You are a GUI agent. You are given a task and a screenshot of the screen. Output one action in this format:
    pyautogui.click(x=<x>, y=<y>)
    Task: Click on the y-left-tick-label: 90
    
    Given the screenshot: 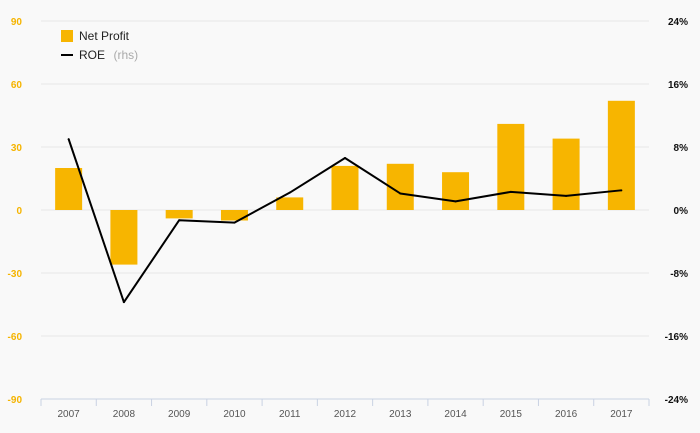 What is the action you would take?
    pyautogui.click(x=17, y=22)
    